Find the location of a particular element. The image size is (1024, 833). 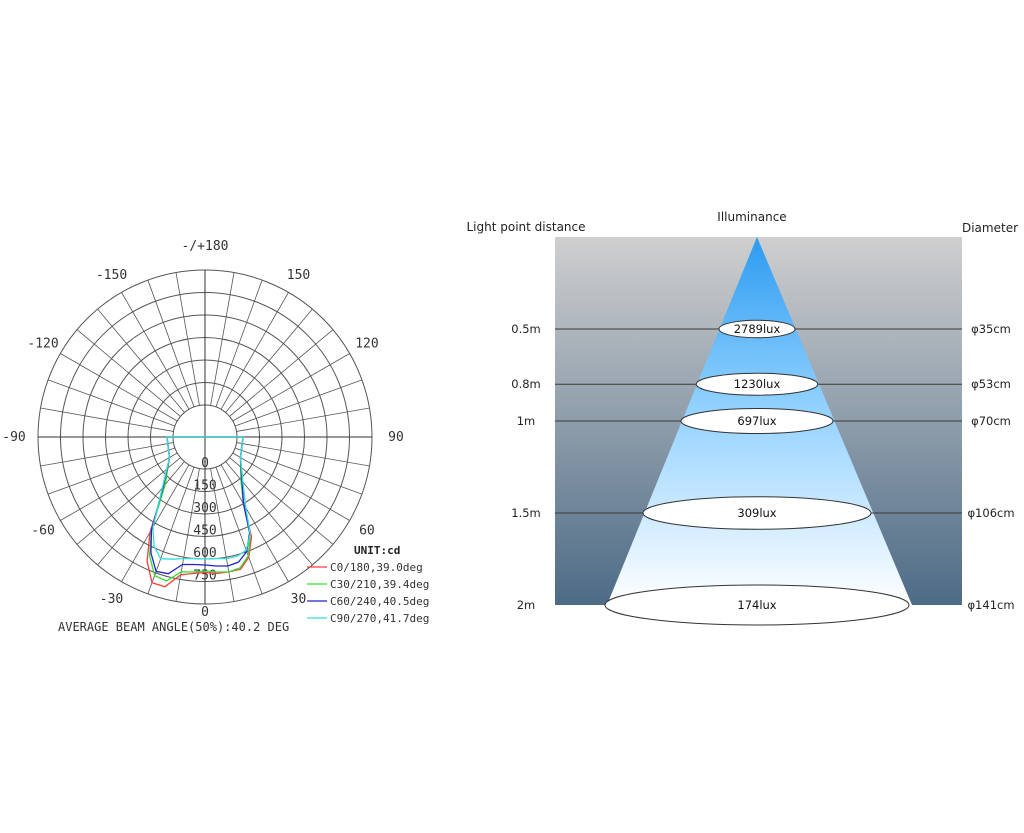

polar-radial-label: 450 is located at coordinates (204, 531).